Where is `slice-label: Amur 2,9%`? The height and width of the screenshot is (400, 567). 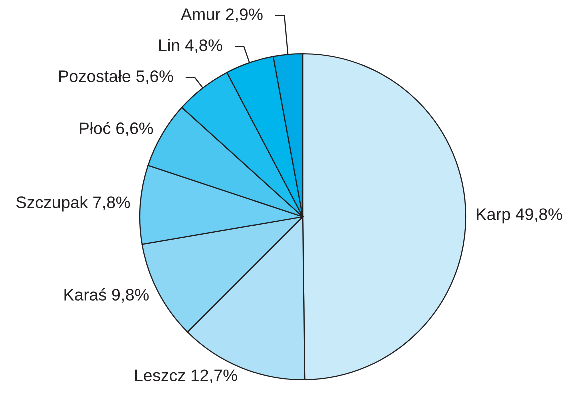 slice-label: Amur 2,9% is located at coordinates (222, 15).